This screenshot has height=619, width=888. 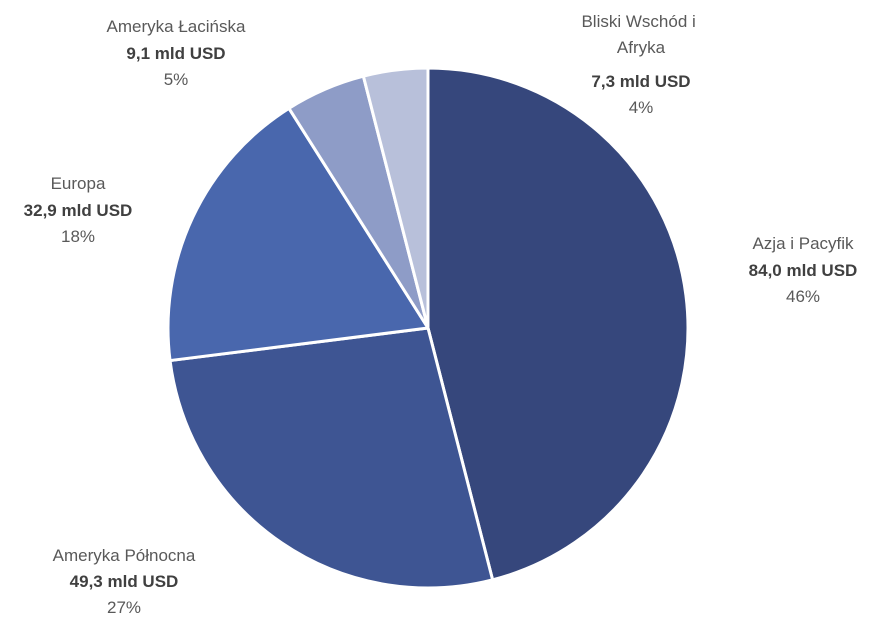 What do you see at coordinates (78, 183) in the screenshot?
I see `slice-name: Europa` at bounding box center [78, 183].